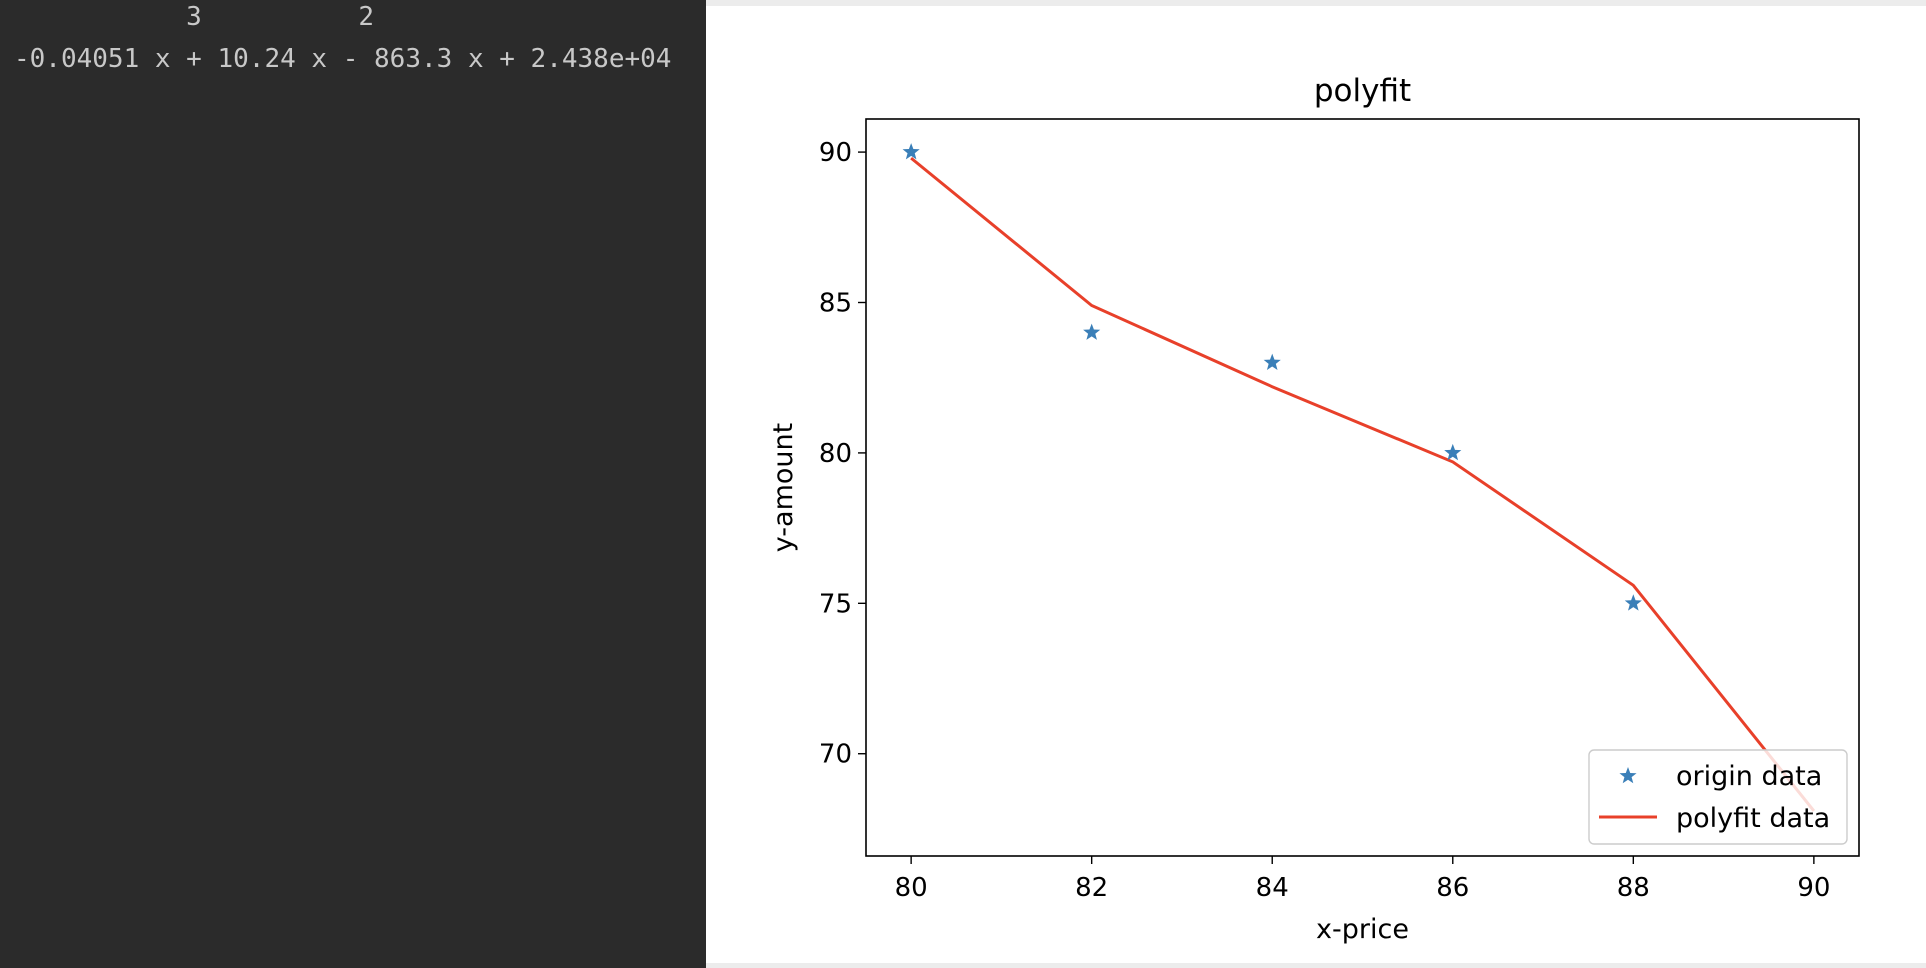 The image size is (1926, 968). I want to click on x-tick-label: 80, so click(911, 888).